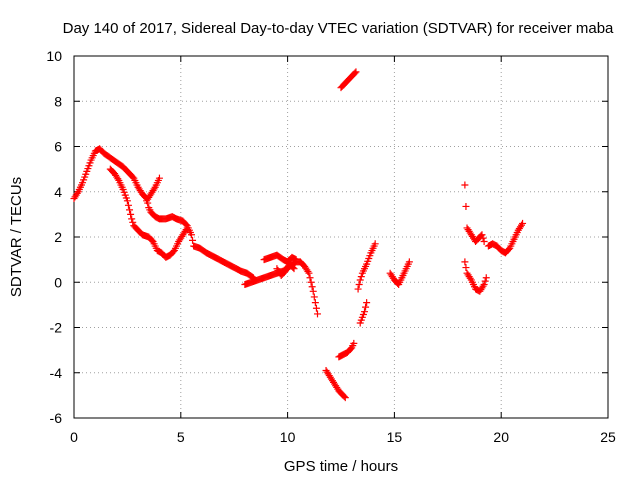  I want to click on y-tick-label: -2, so click(56, 328).